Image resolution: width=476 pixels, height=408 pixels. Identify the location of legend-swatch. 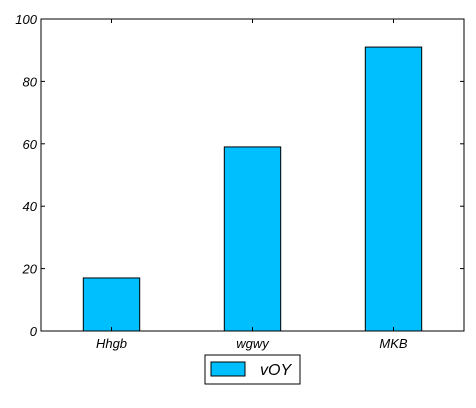
(228, 369).